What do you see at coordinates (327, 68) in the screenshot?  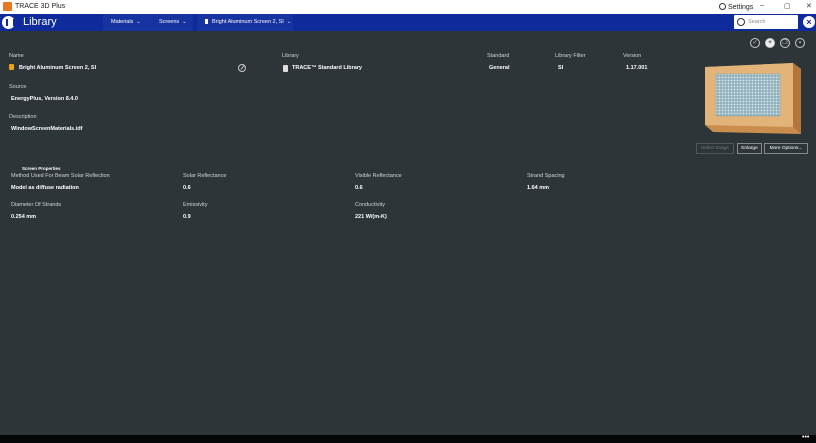 I see `library-value: TRACE™ Standard Library` at bounding box center [327, 68].